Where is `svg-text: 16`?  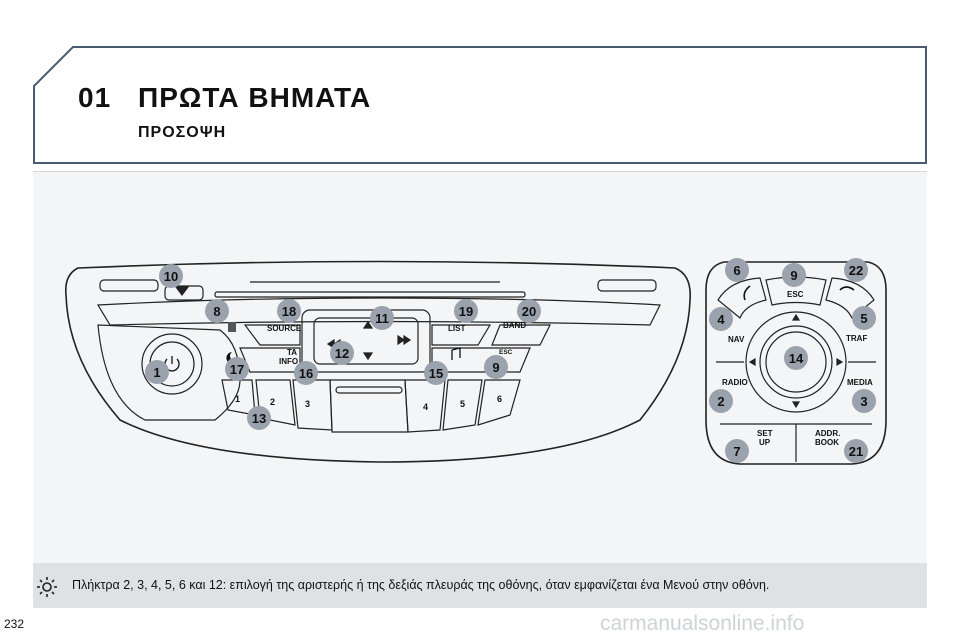
svg-text: 16 is located at coordinates (306, 373).